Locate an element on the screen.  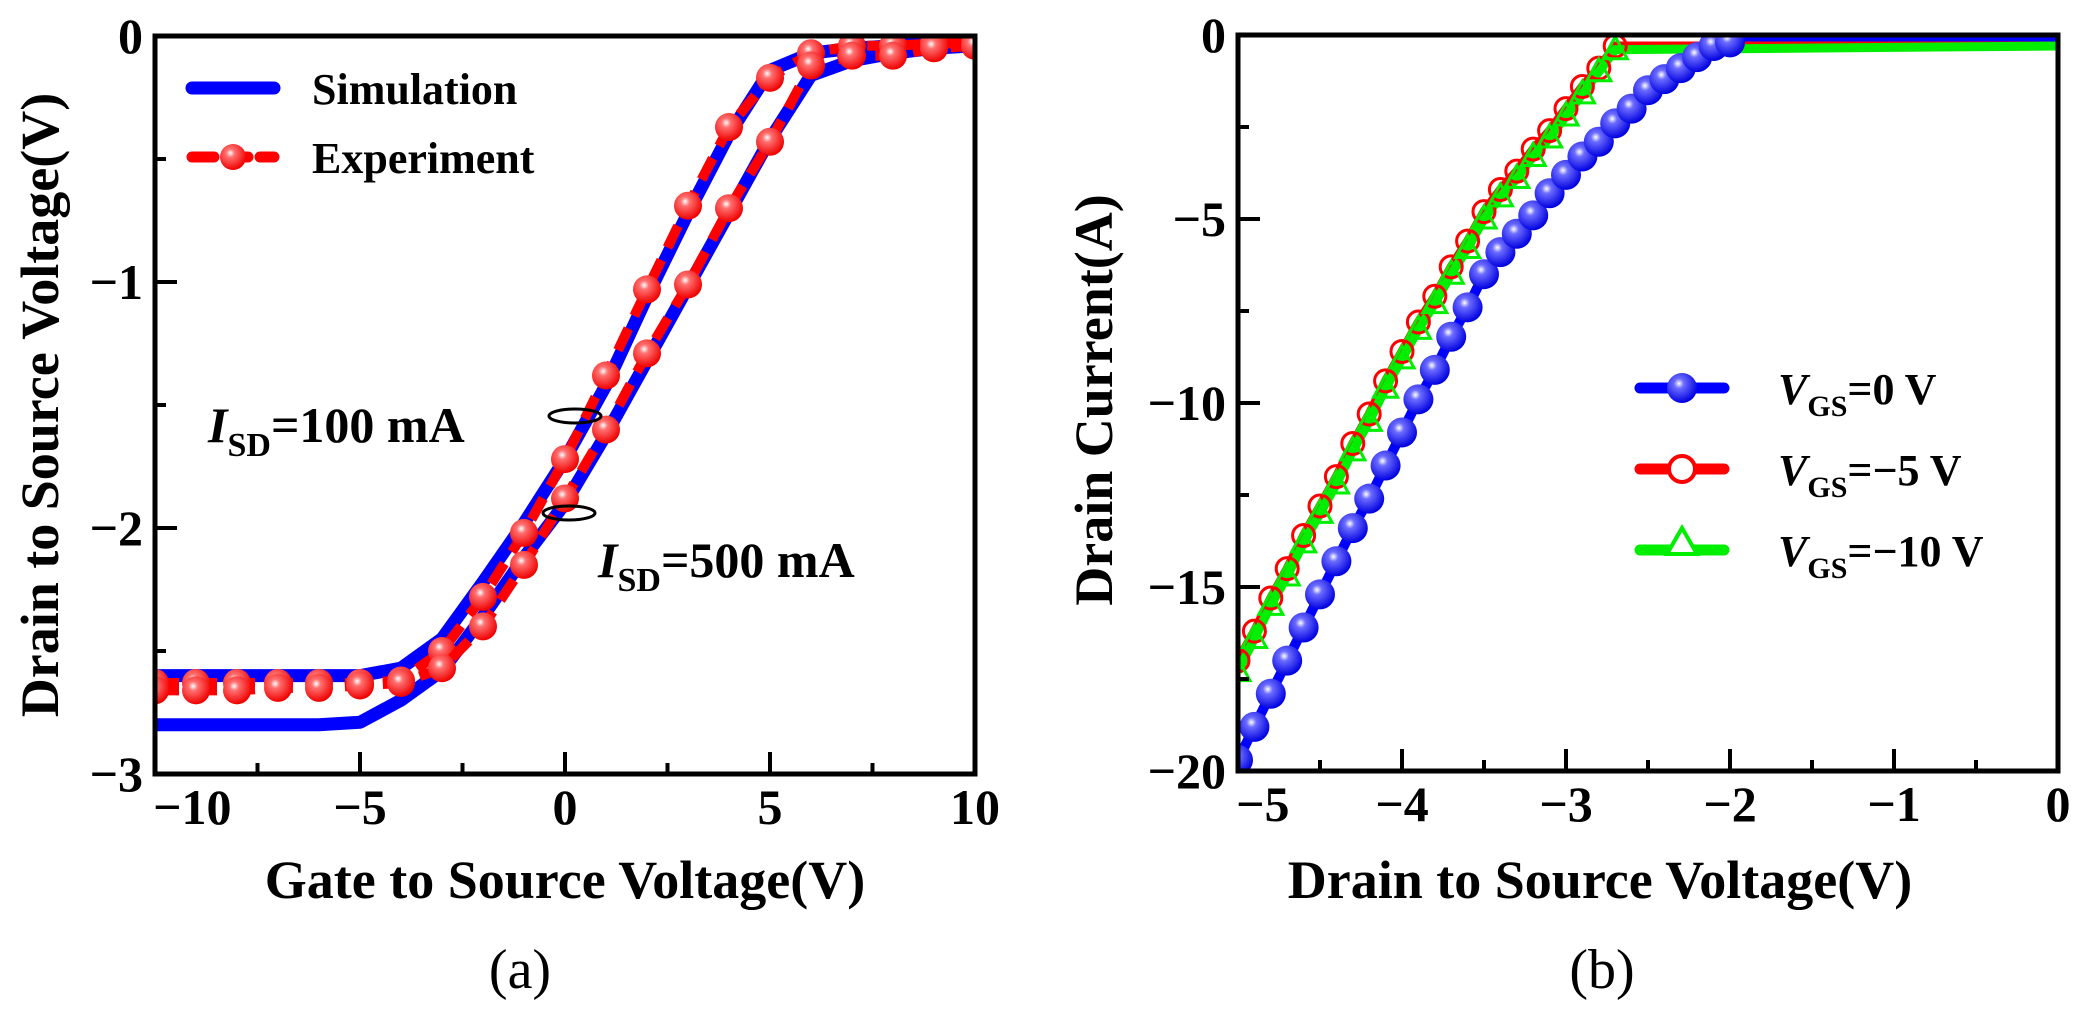
x-tick-label: −3 is located at coordinates (1566, 804).